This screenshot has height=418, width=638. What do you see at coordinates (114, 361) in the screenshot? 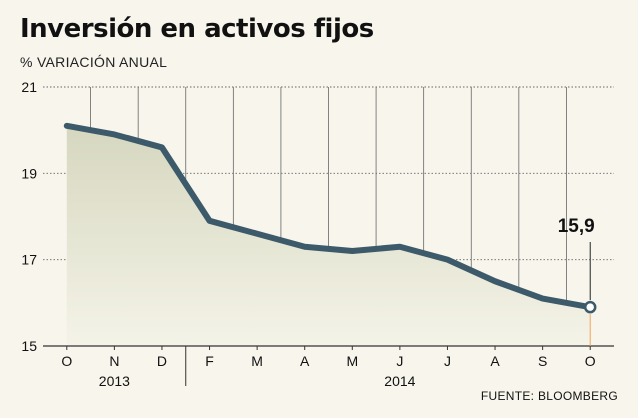
I see `x-tick-label: N` at bounding box center [114, 361].